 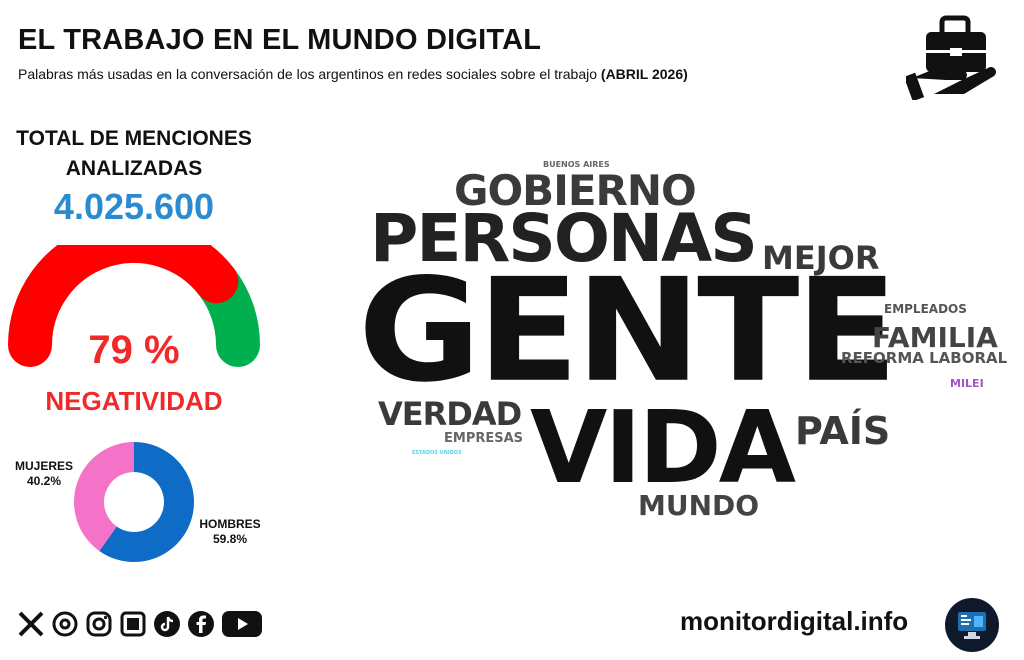 I want to click on x-icon, so click(x=31, y=624).